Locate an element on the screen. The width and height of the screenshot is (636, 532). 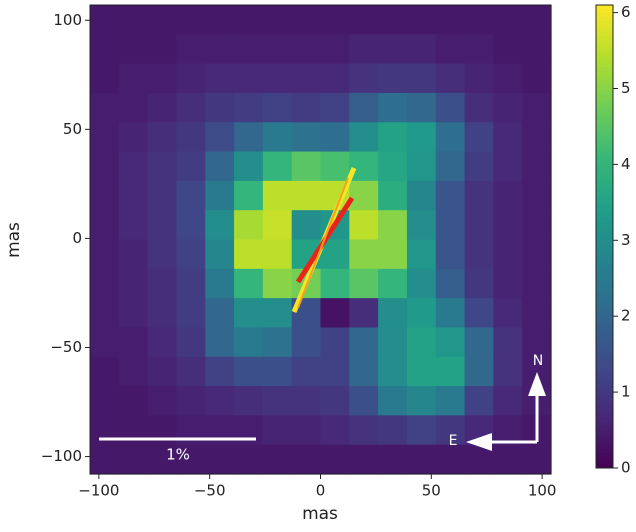
x-tick-label: 50 is located at coordinates (431, 491).